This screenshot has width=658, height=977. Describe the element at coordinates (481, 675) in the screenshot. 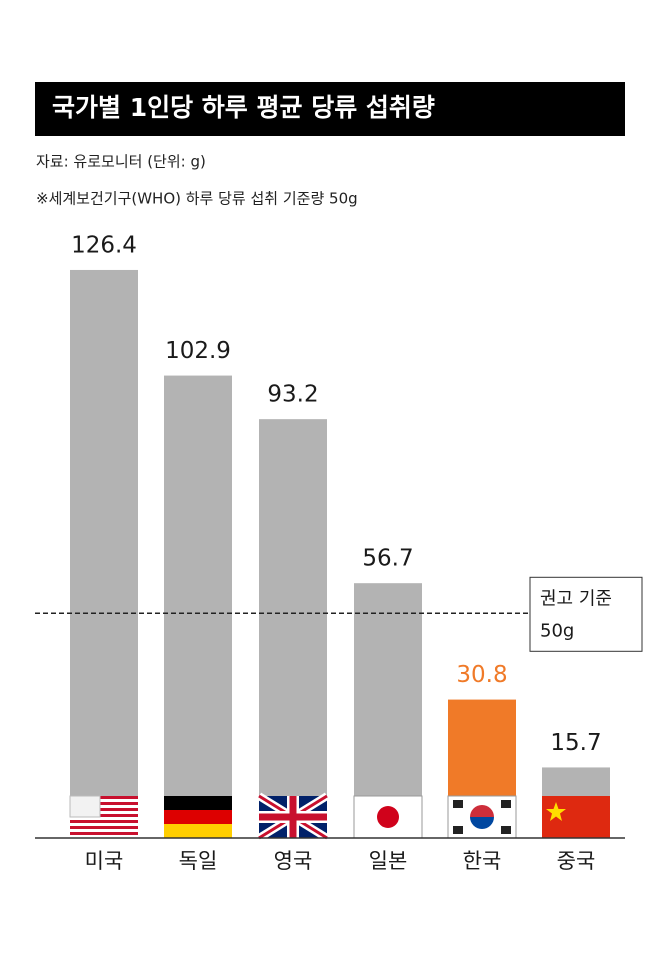

I see `value-label: 30.8` at that location.